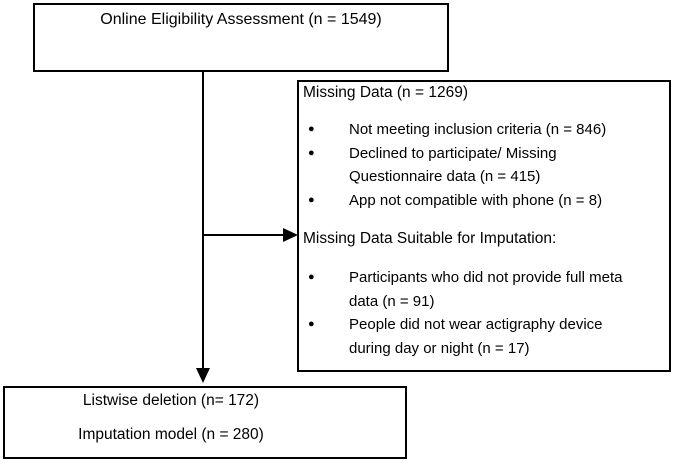 The width and height of the screenshot is (675, 464). I want to click on listwise-deletion-label: Listwise deletion (n= 172), so click(171, 400).